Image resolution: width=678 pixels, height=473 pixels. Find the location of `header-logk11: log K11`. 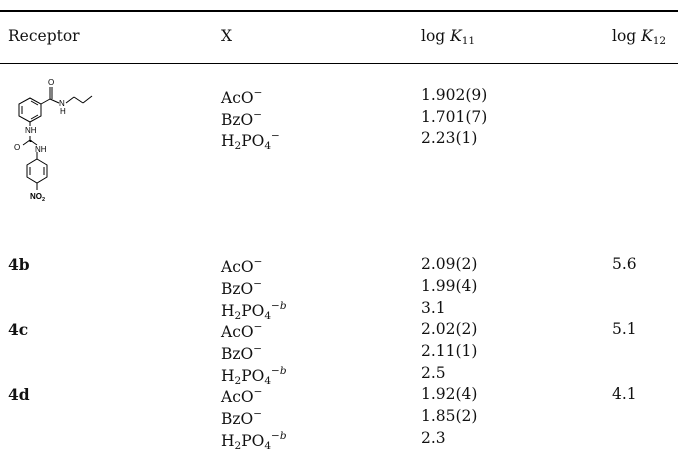

header-logk11: log K11 is located at coordinates (448, 38).